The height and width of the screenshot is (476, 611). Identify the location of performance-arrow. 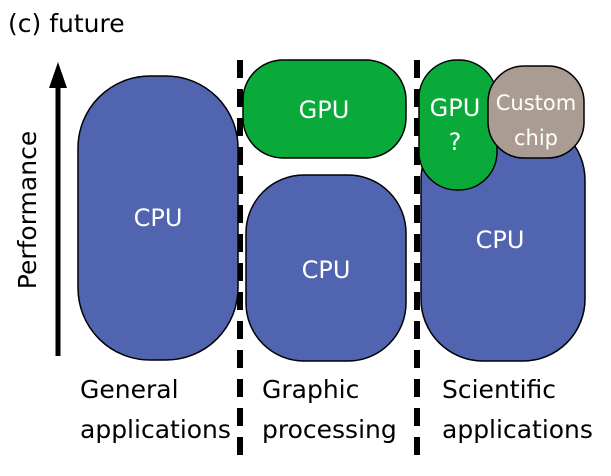
(58, 209).